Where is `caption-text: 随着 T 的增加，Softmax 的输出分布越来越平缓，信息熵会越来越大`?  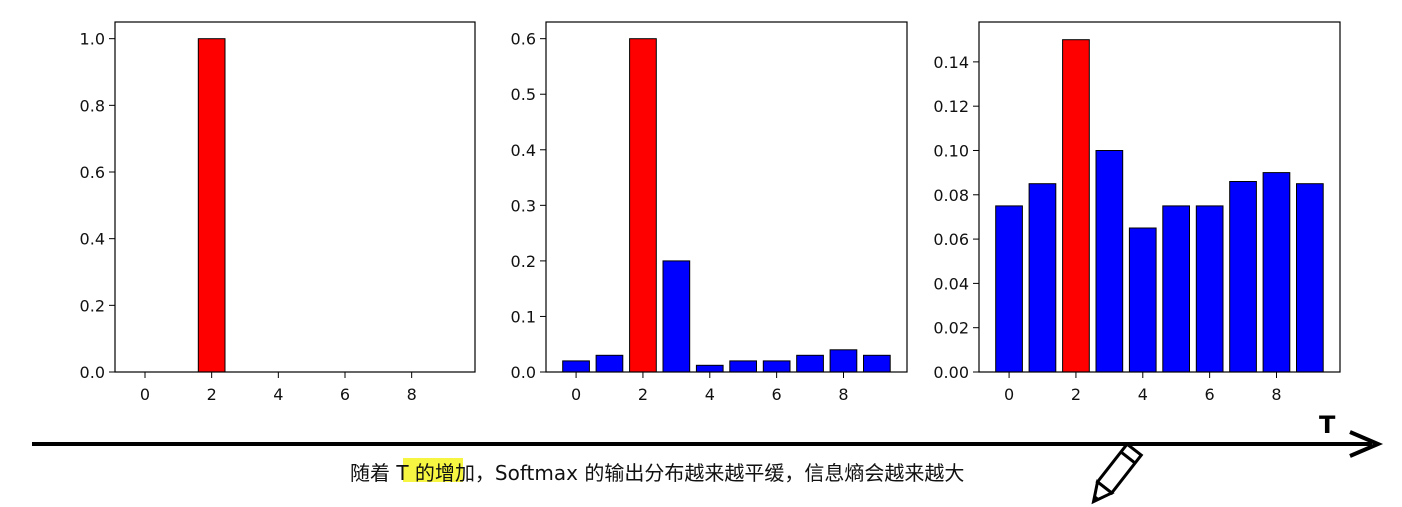
caption-text: 随着 T 的增加，Softmax 的输出分布越来越平缓，信息熵会越来越大 is located at coordinates (657, 473).